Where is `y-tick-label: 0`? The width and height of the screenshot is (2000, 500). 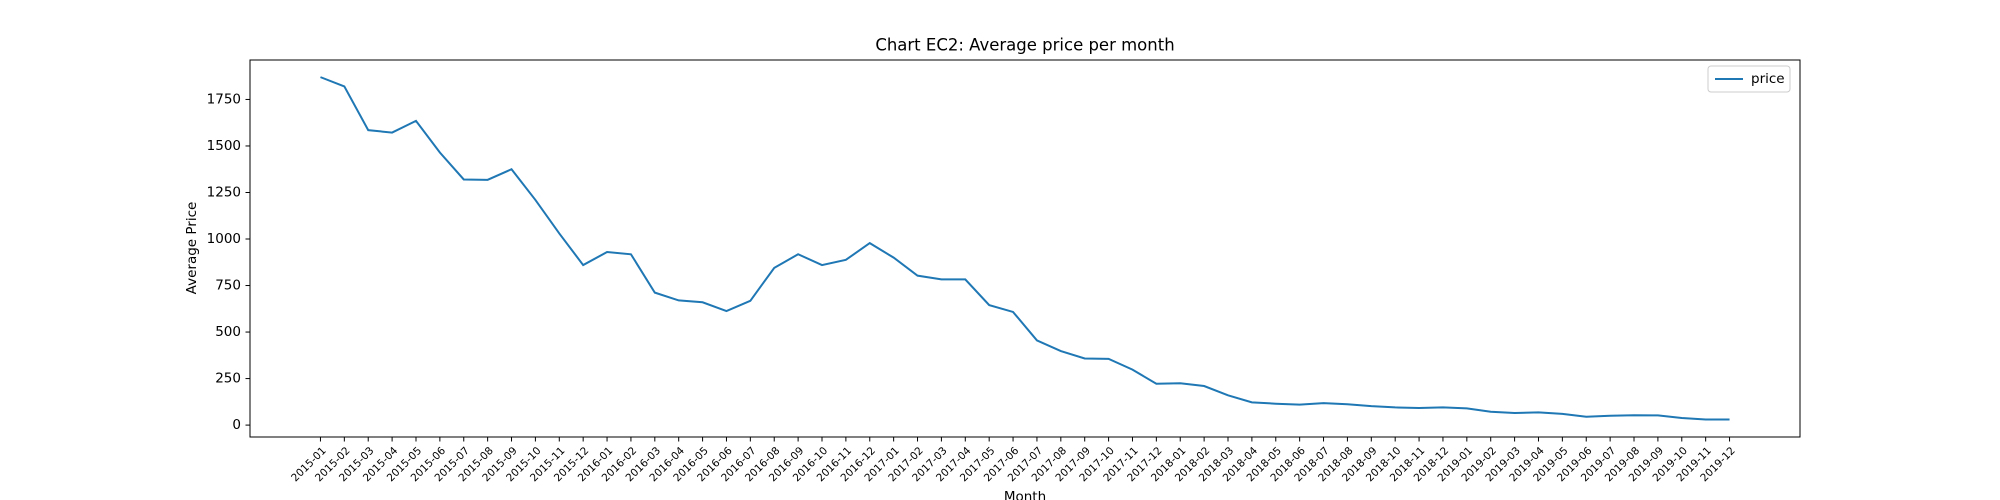 y-tick-label: 0 is located at coordinates (236, 425).